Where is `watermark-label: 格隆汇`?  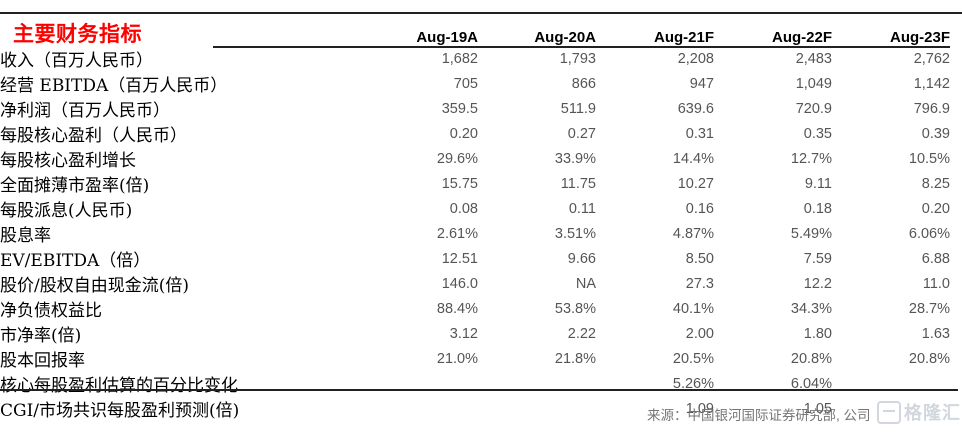
watermark-label: 格隆汇 is located at coordinates (932, 413).